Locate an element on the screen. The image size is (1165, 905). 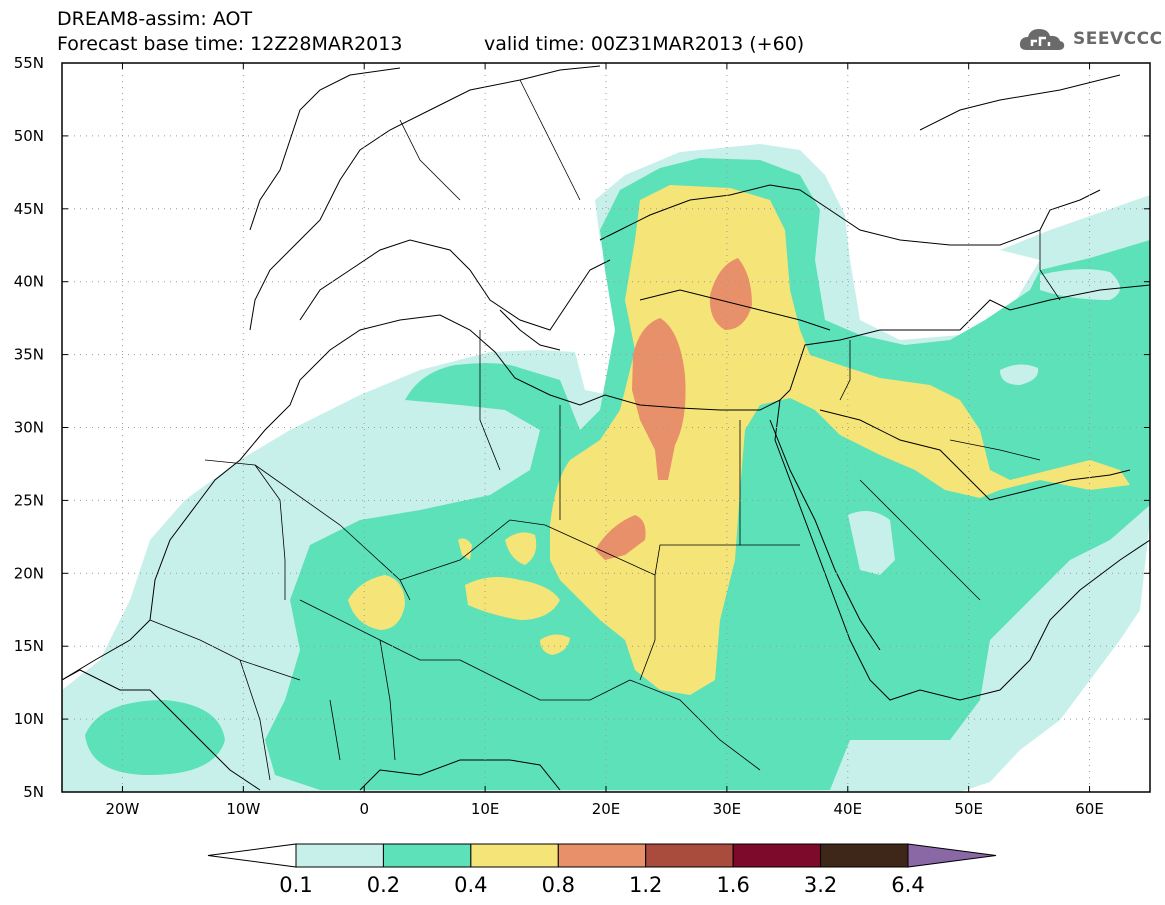
lon-label: 10E is located at coordinates (485, 809).